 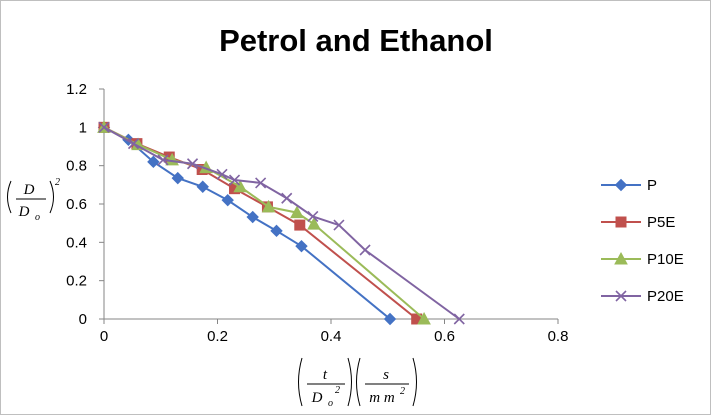 What do you see at coordinates (629, 185) in the screenshot?
I see `legend-item-p: P` at bounding box center [629, 185].